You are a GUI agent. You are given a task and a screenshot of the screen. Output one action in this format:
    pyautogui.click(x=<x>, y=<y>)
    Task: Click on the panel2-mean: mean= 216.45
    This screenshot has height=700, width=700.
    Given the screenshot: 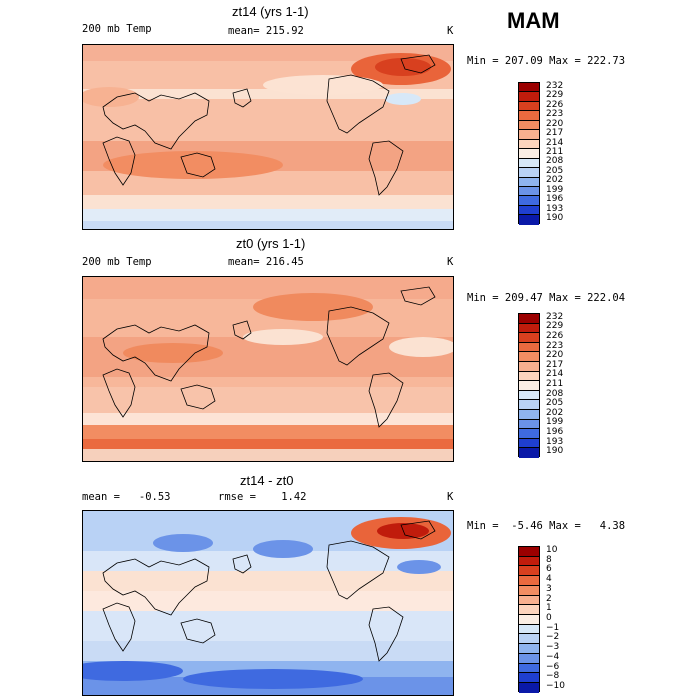 What is the action you would take?
    pyautogui.click(x=266, y=262)
    